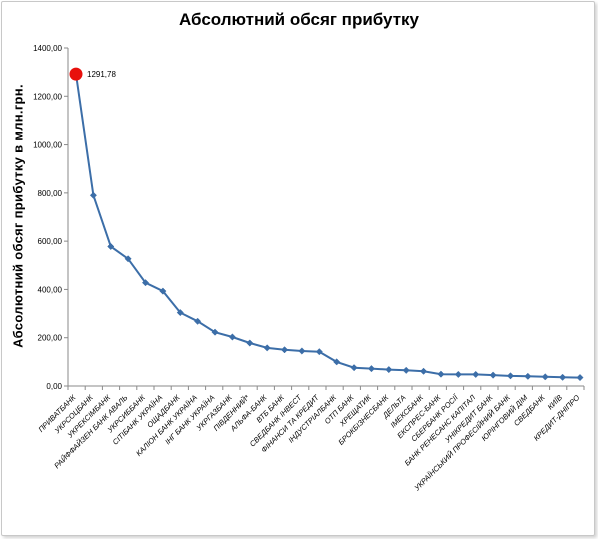 The image size is (598, 539). What do you see at coordinates (101, 74) in the screenshot?
I see `highlight-data-label: 1291,78` at bounding box center [101, 74].